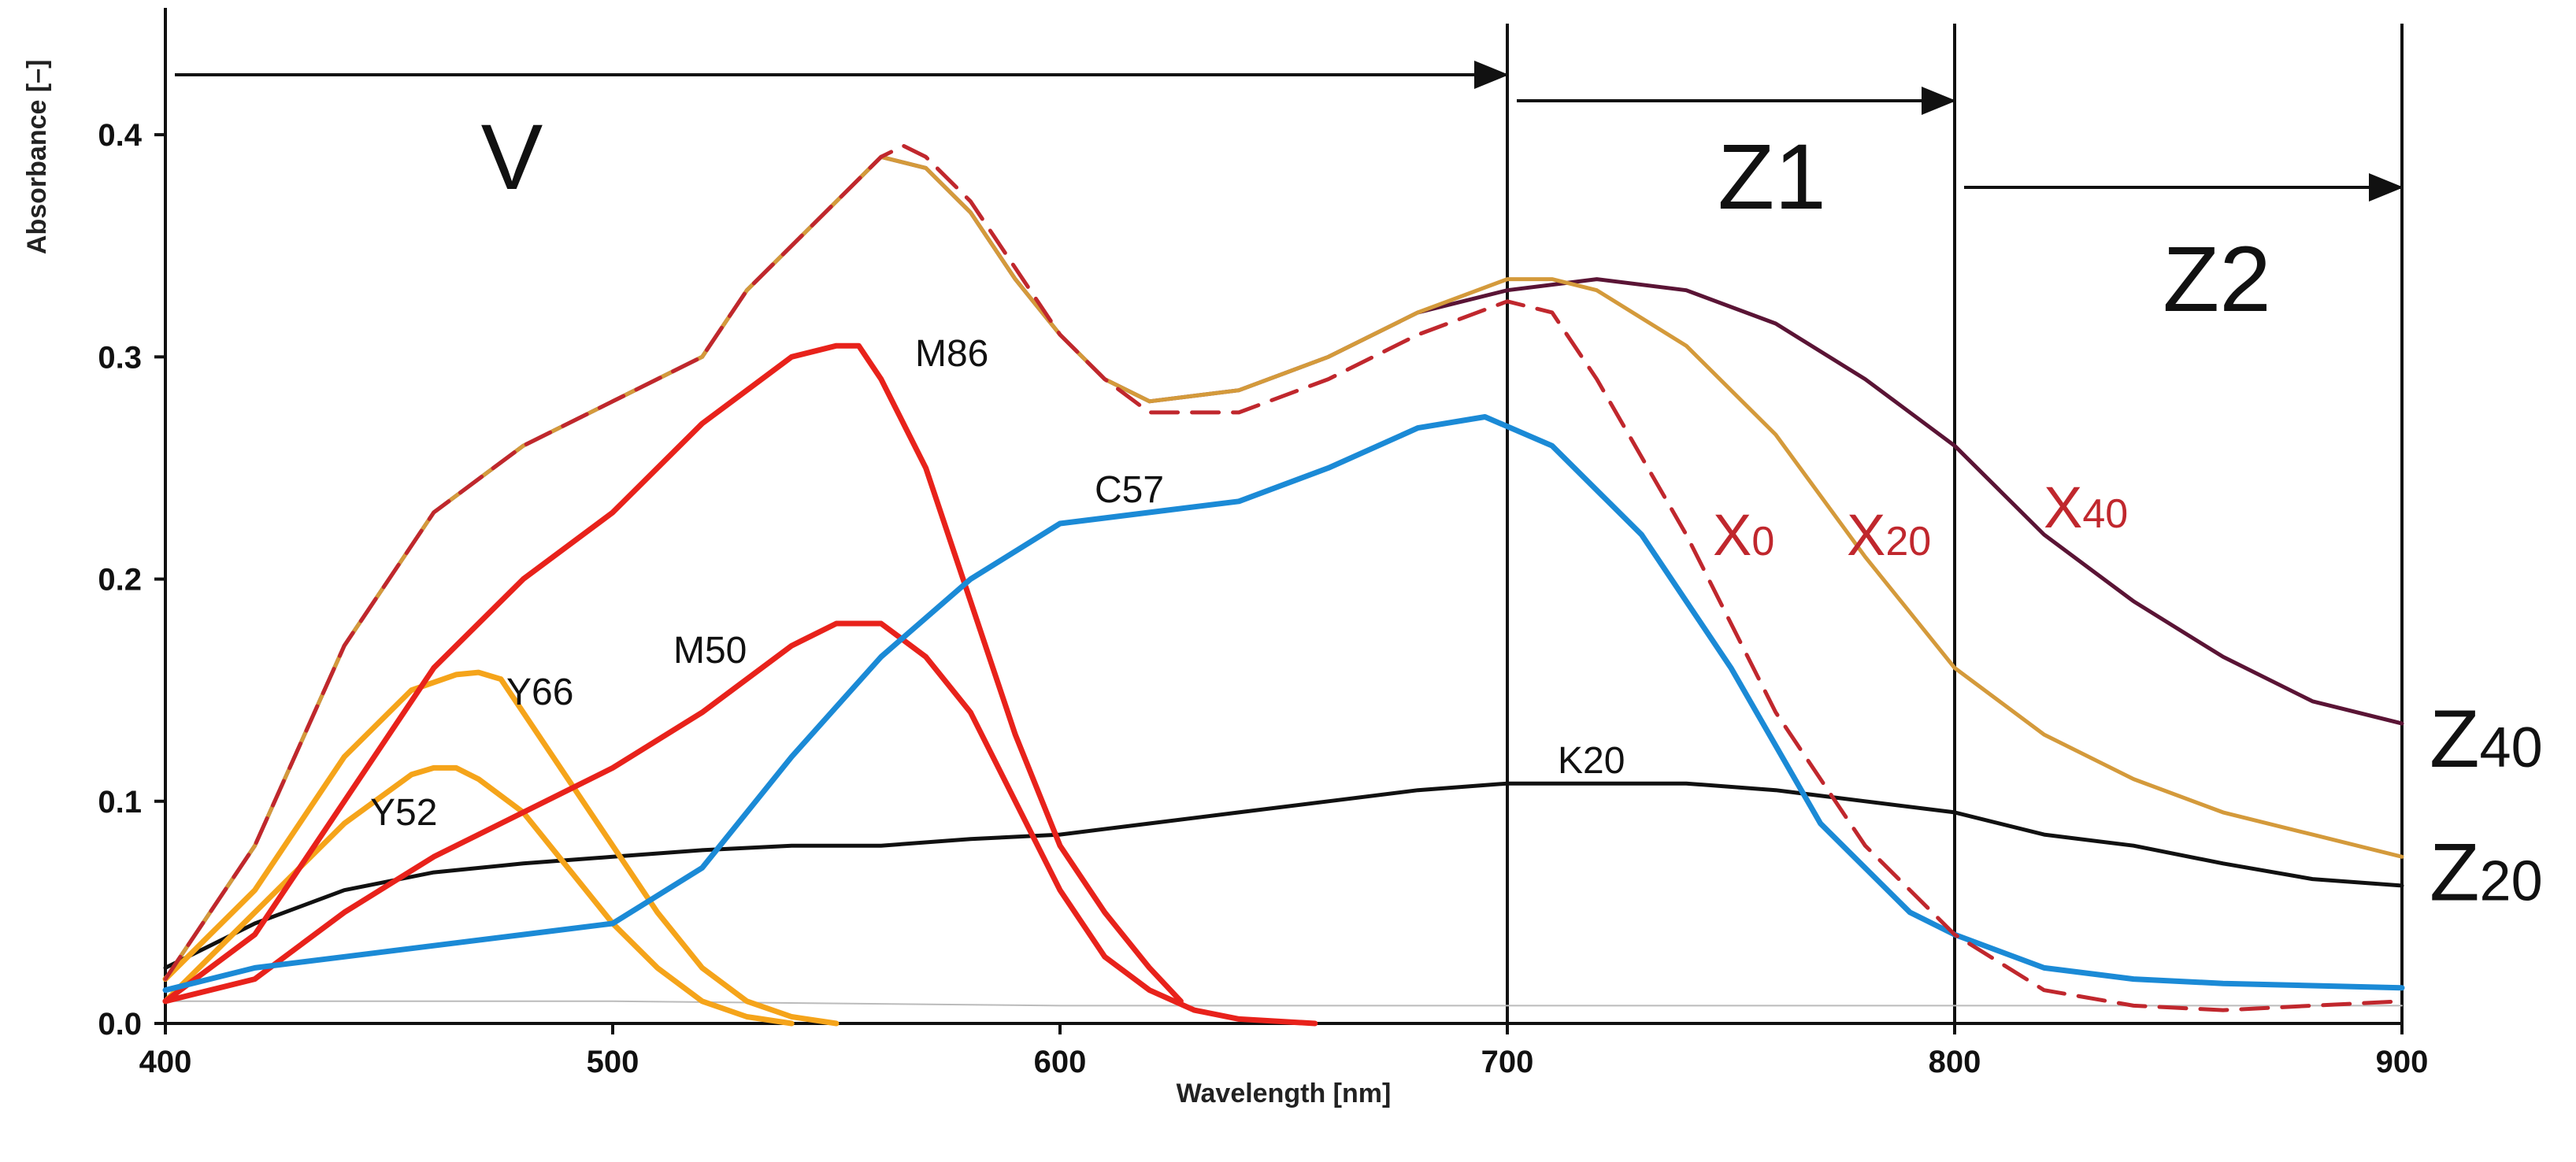 The image size is (2576, 1162). Describe the element at coordinates (2486, 872) in the screenshot. I see `z-label-z20: Z20` at that location.